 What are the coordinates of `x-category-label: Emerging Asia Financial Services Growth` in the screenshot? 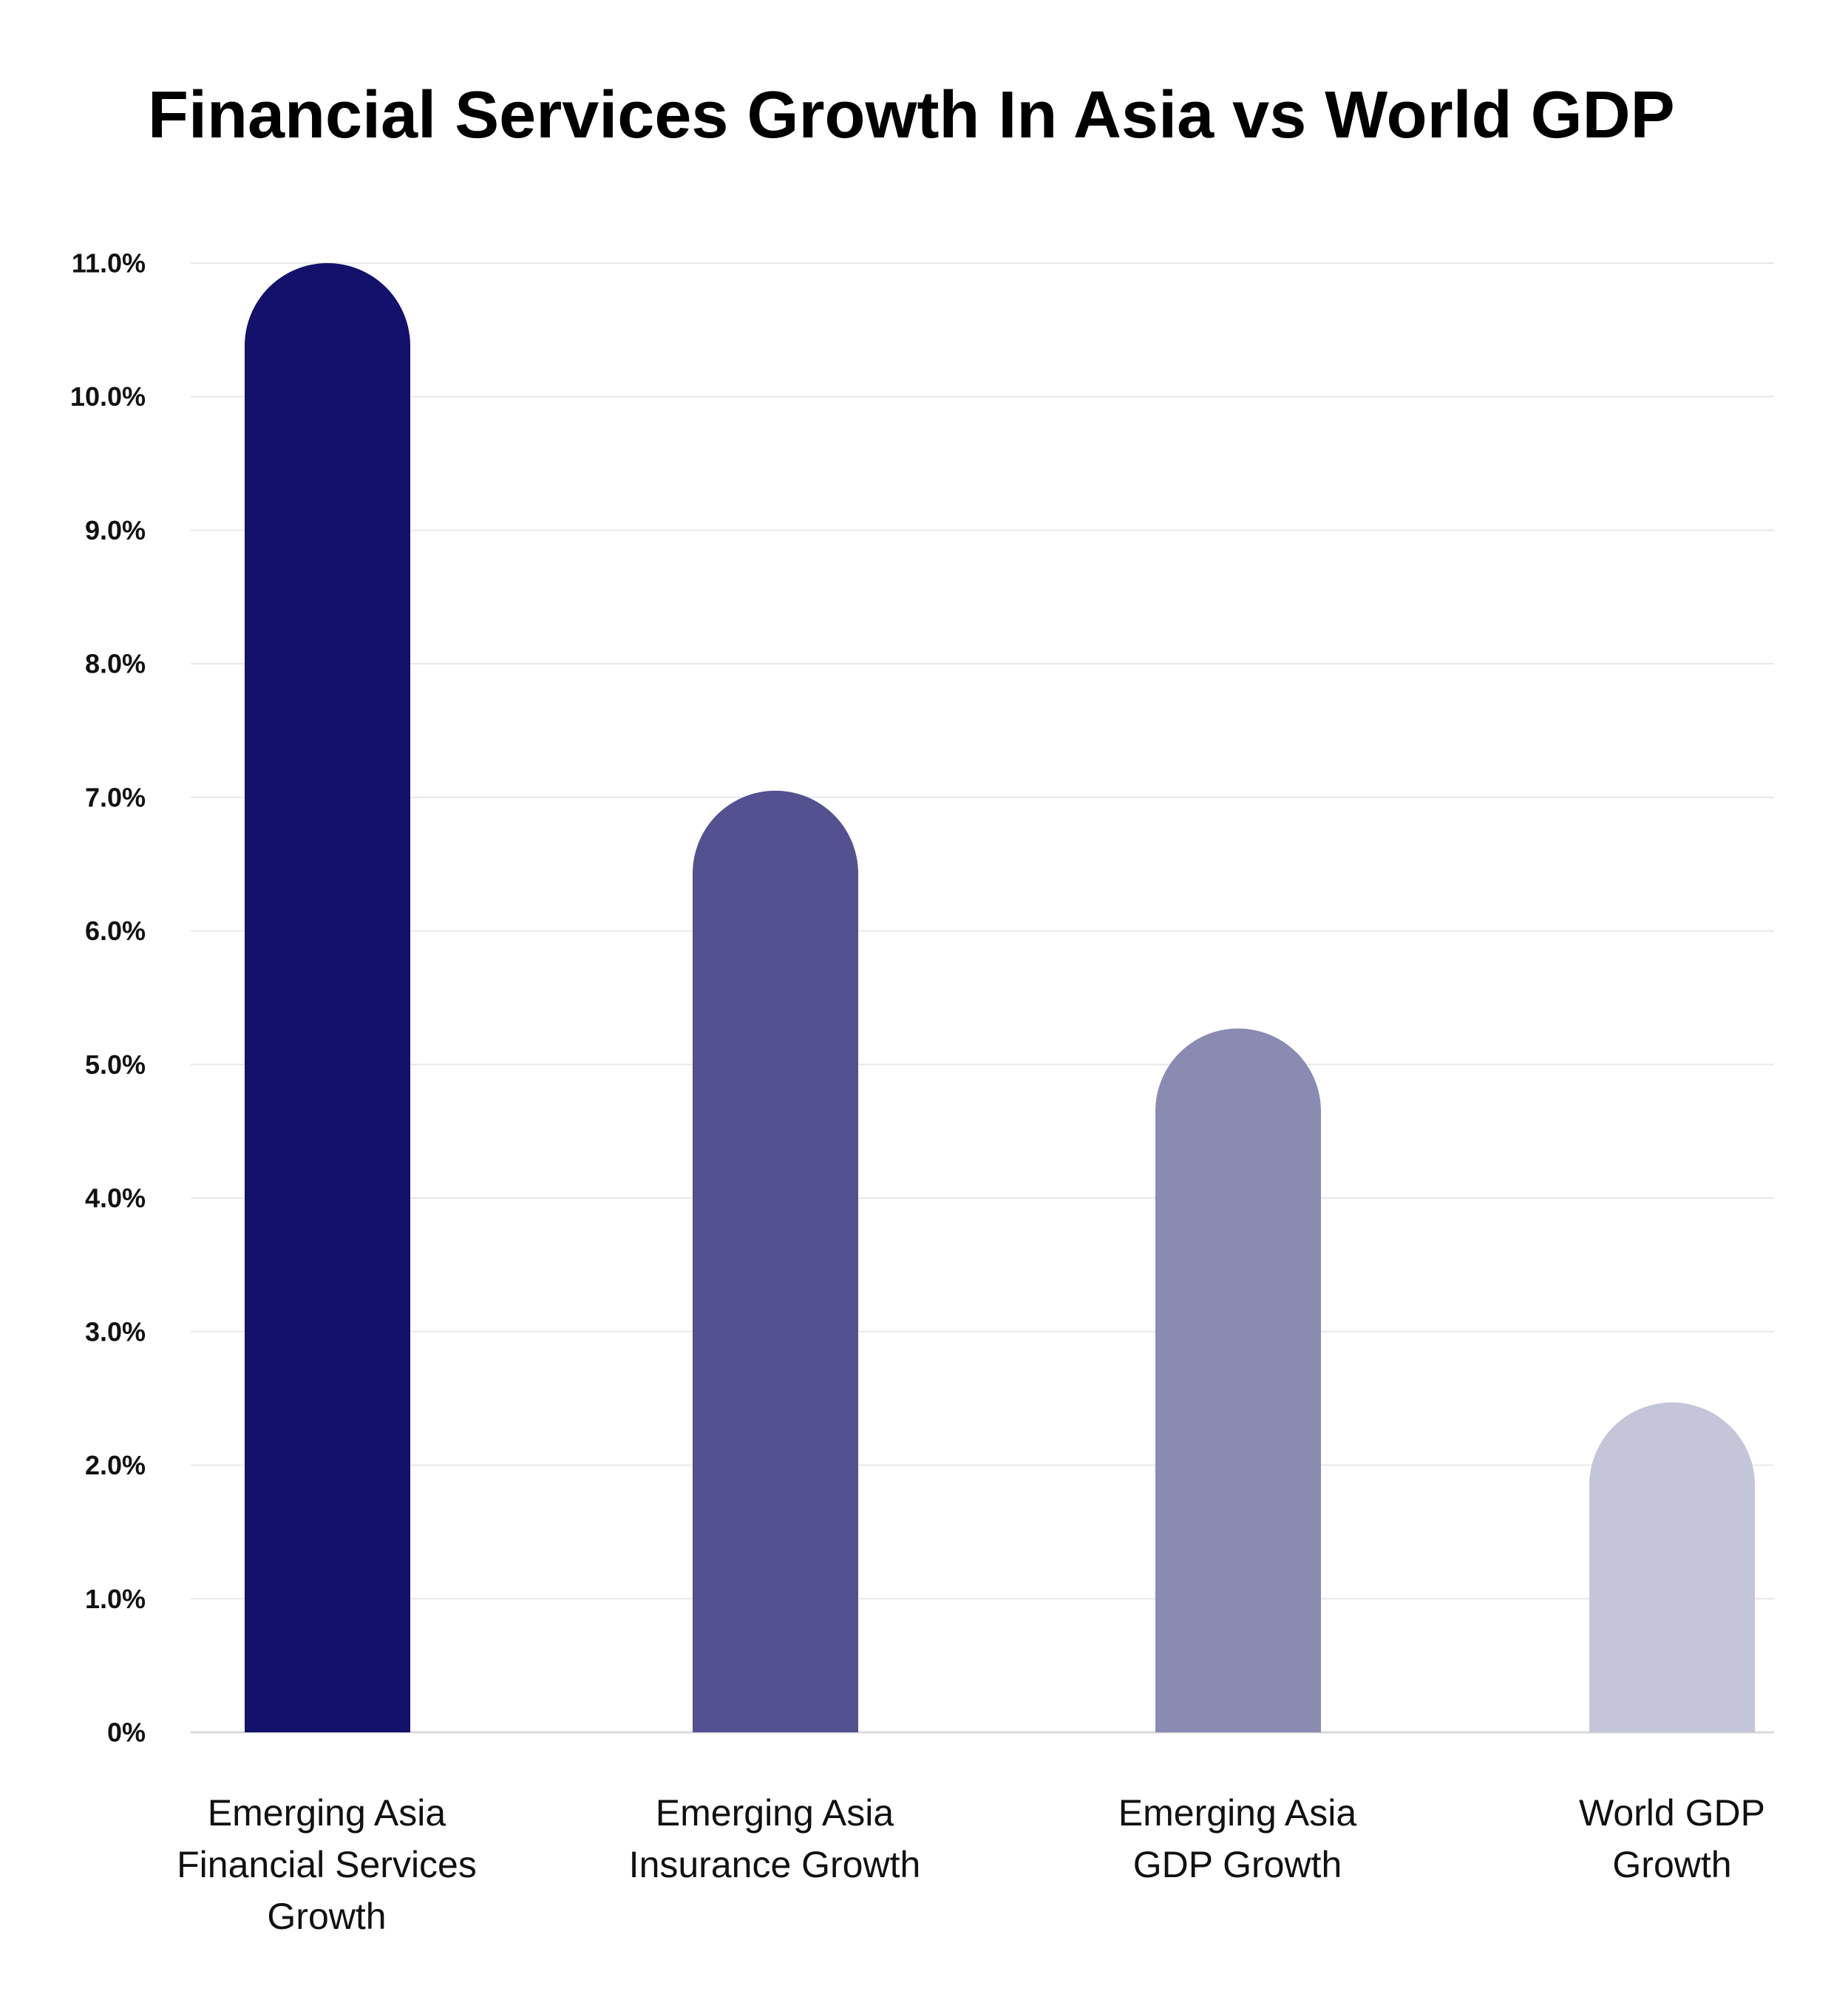 It's located at (327, 1864).